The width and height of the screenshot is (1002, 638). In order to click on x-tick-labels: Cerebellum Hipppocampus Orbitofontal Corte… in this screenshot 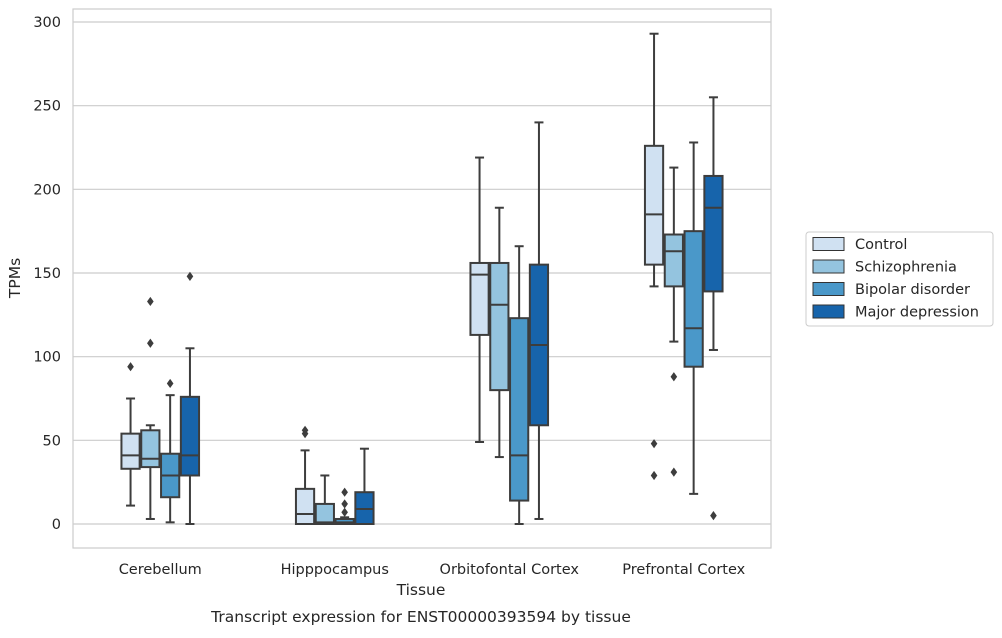, I will do `click(432, 570)`.